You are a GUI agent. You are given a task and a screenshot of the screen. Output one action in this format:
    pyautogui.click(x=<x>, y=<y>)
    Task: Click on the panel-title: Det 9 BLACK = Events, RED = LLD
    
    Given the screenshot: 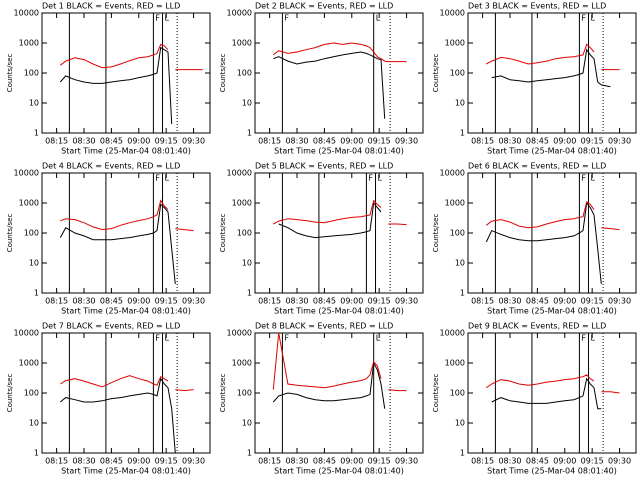 What is the action you would take?
    pyautogui.click(x=537, y=326)
    